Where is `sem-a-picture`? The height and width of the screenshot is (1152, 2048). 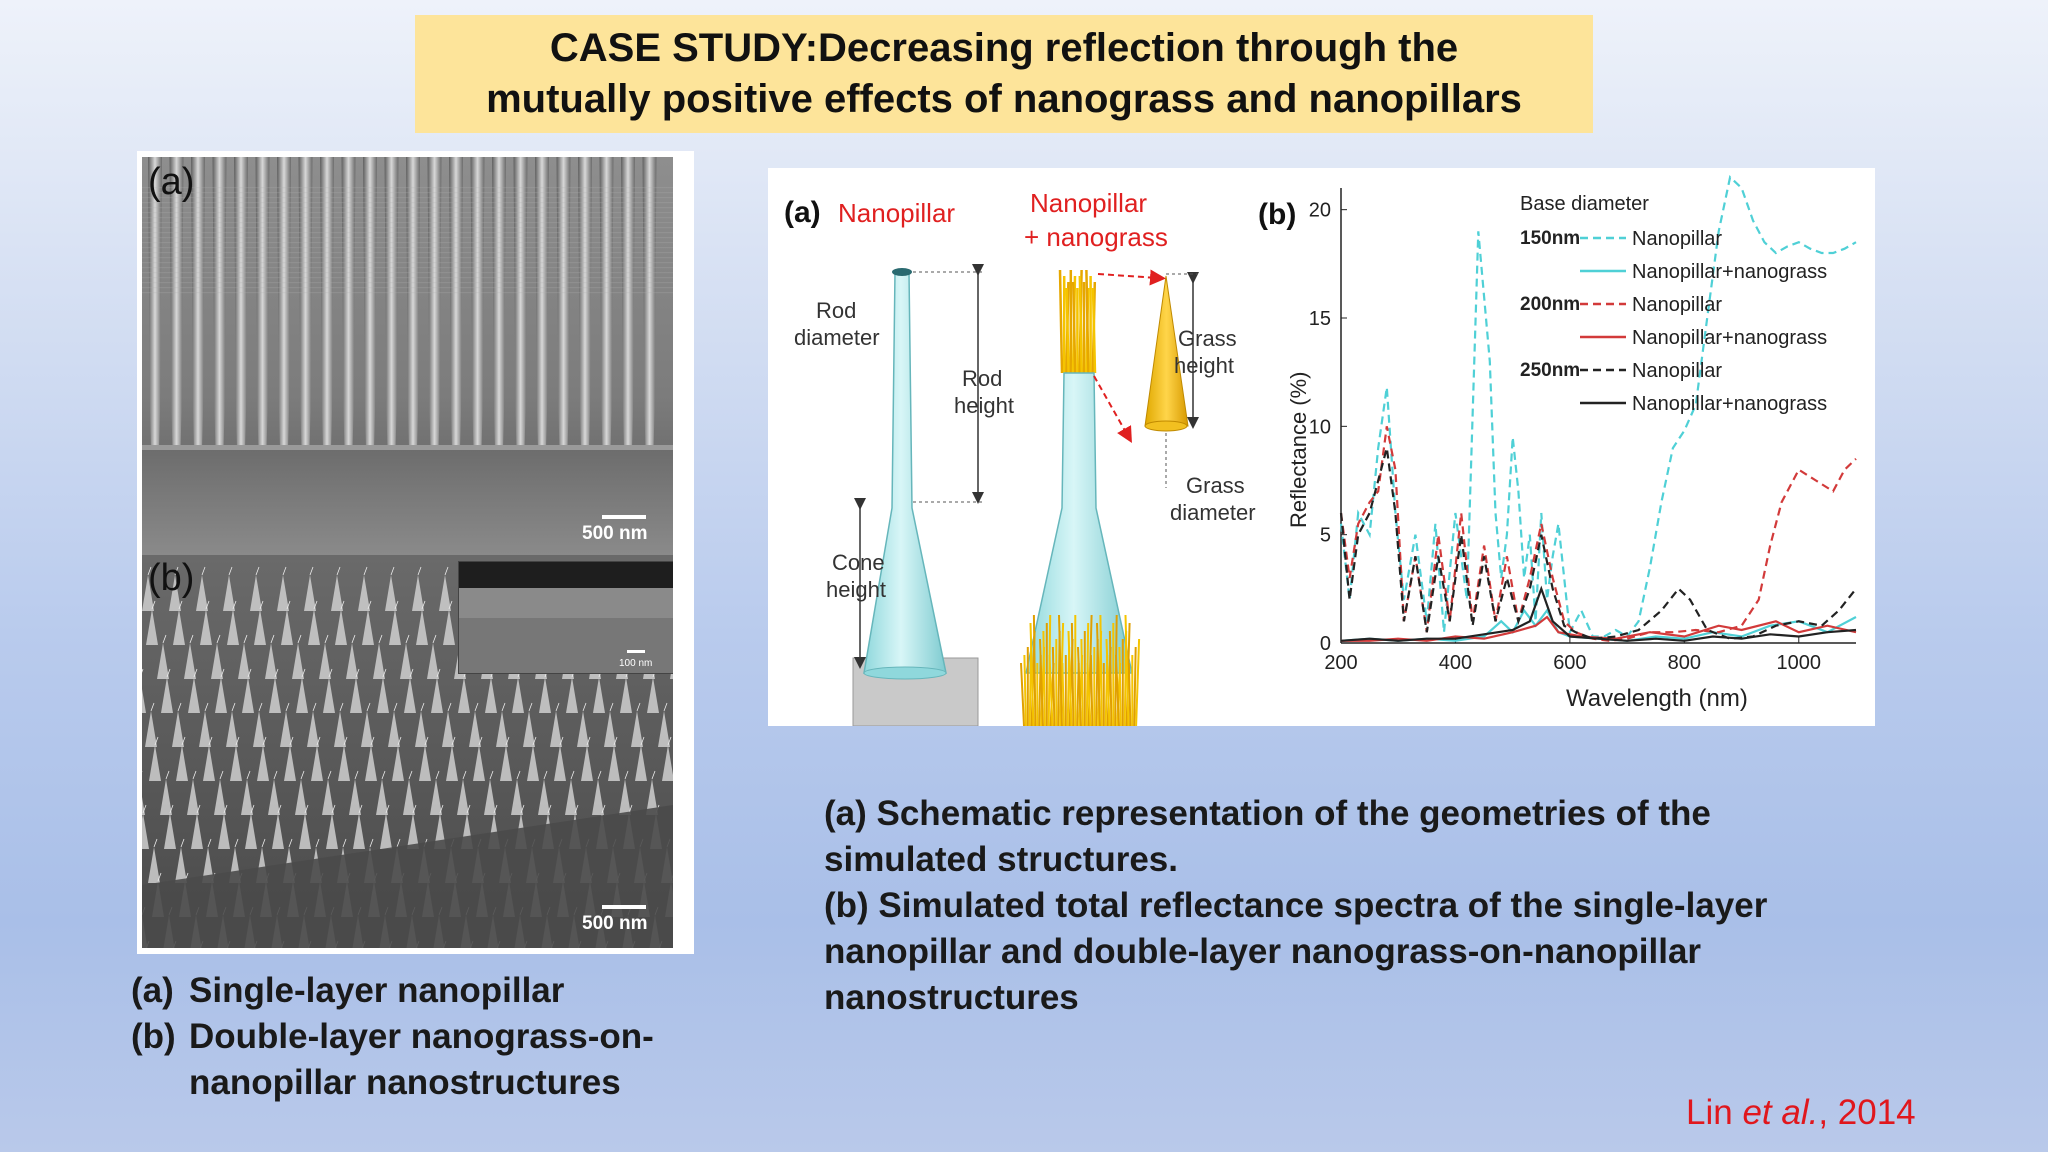
sem-a-picture is located at coordinates (407, 356).